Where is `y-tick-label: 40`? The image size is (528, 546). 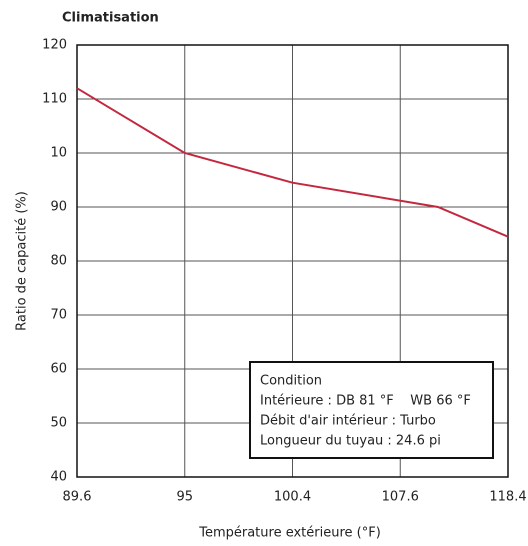 y-tick-label: 40 is located at coordinates (58, 477).